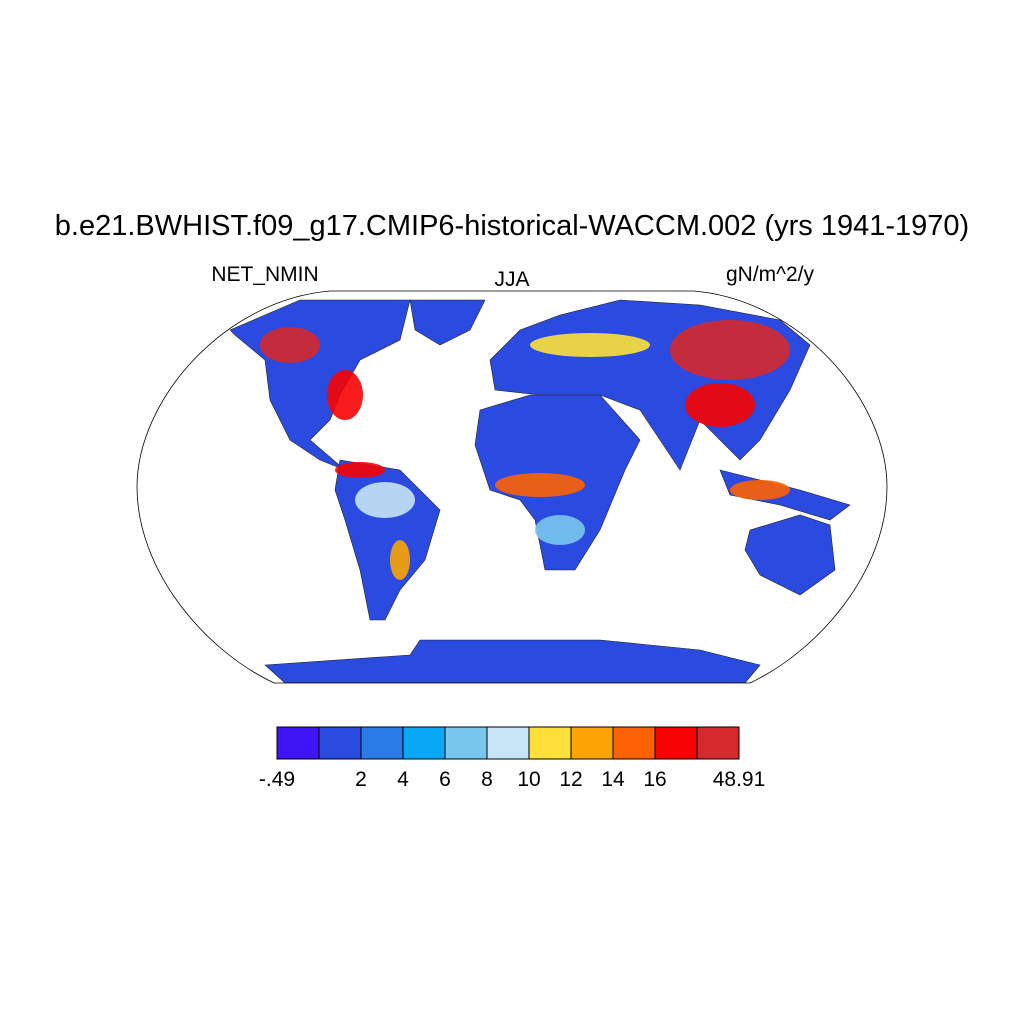 The height and width of the screenshot is (1029, 1024). What do you see at coordinates (739, 779) in the screenshot?
I see `colorbar-label: 48.91` at bounding box center [739, 779].